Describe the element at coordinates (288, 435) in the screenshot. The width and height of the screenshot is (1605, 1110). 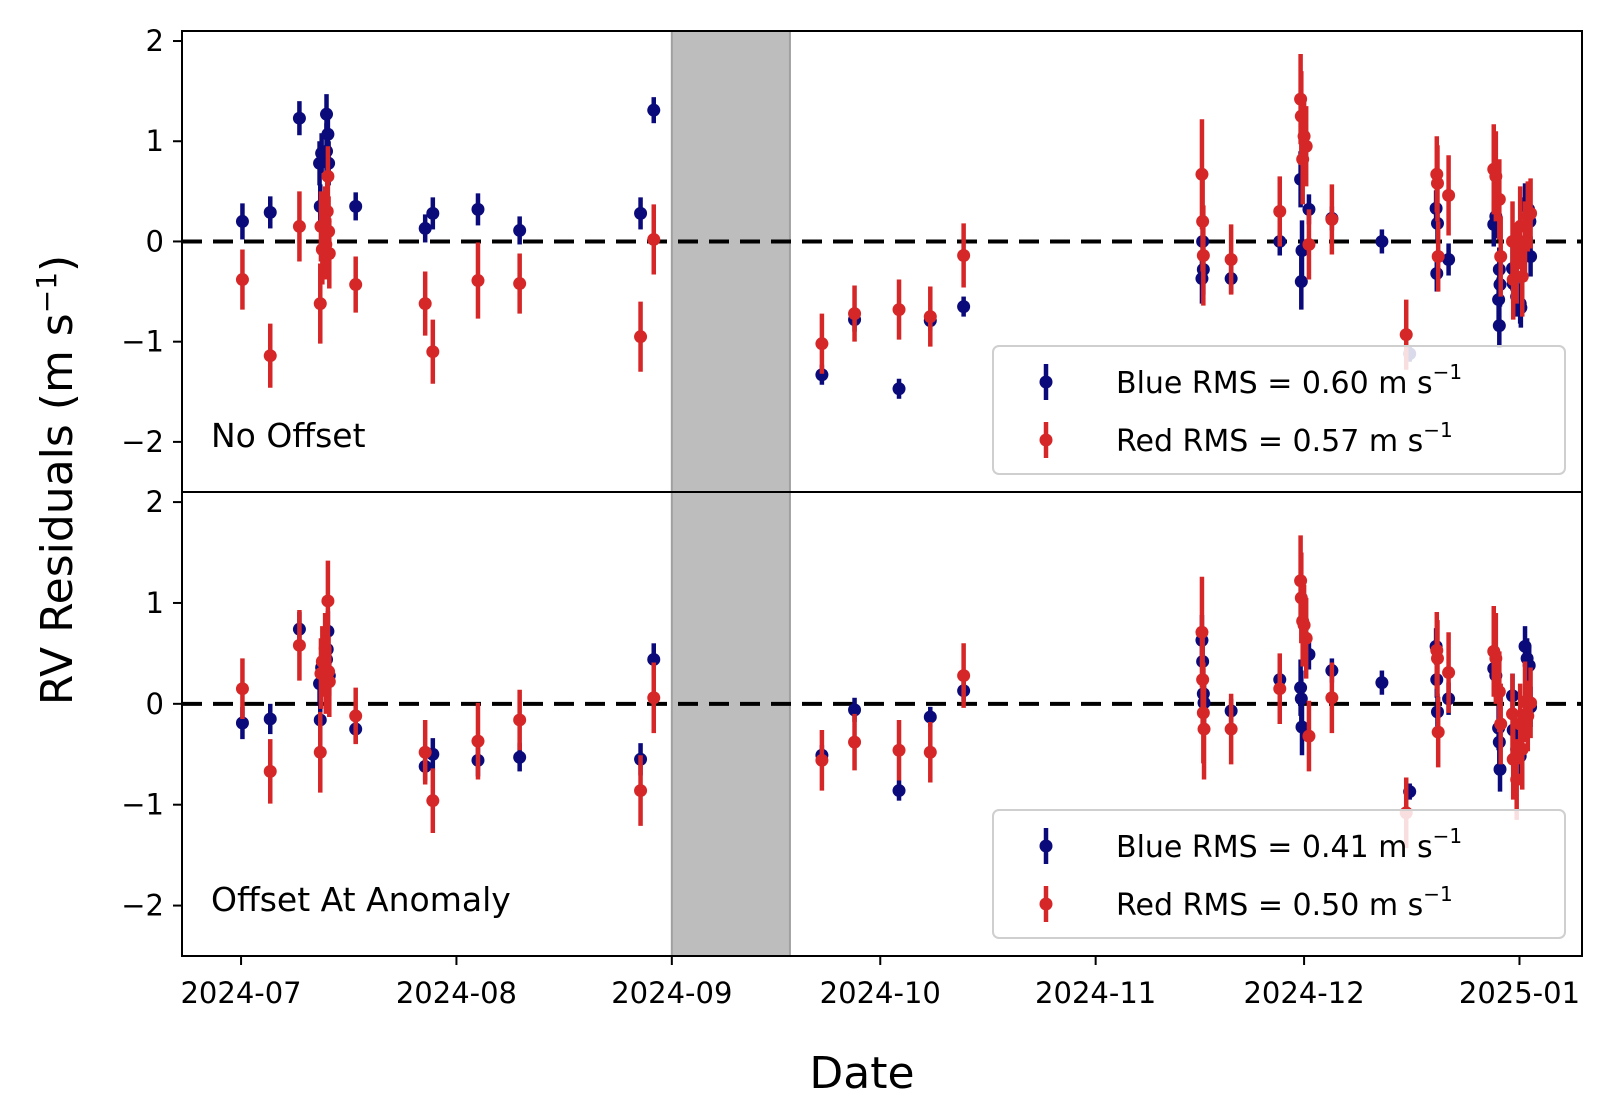
I see `panel-annotation: No Offset` at that location.